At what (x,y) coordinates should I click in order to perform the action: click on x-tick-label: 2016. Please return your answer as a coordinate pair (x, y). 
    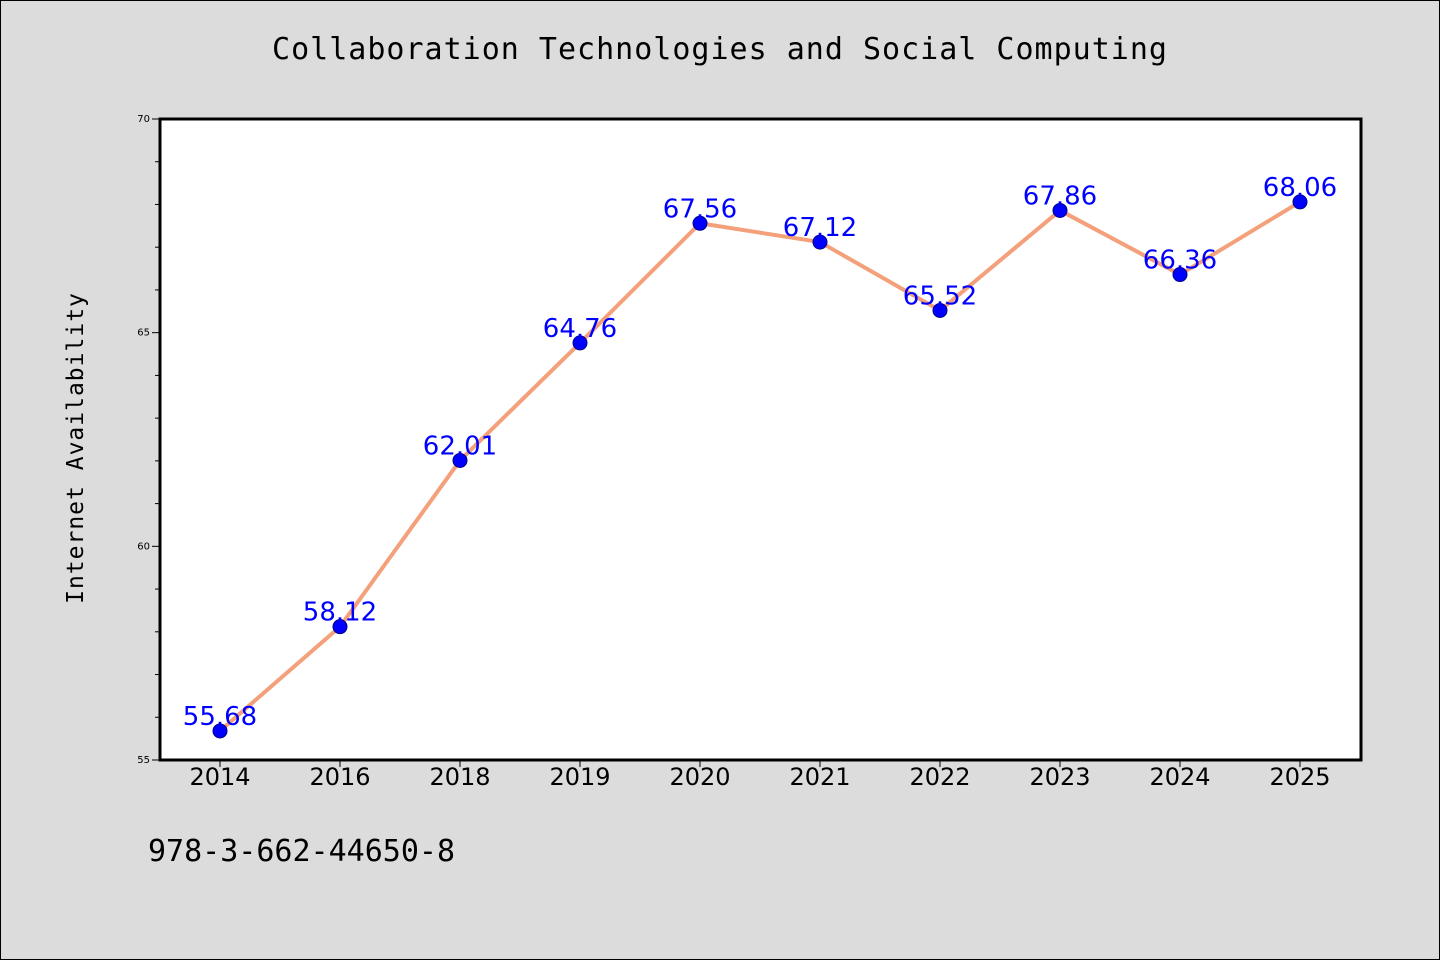
    Looking at the image, I should click on (339, 777).